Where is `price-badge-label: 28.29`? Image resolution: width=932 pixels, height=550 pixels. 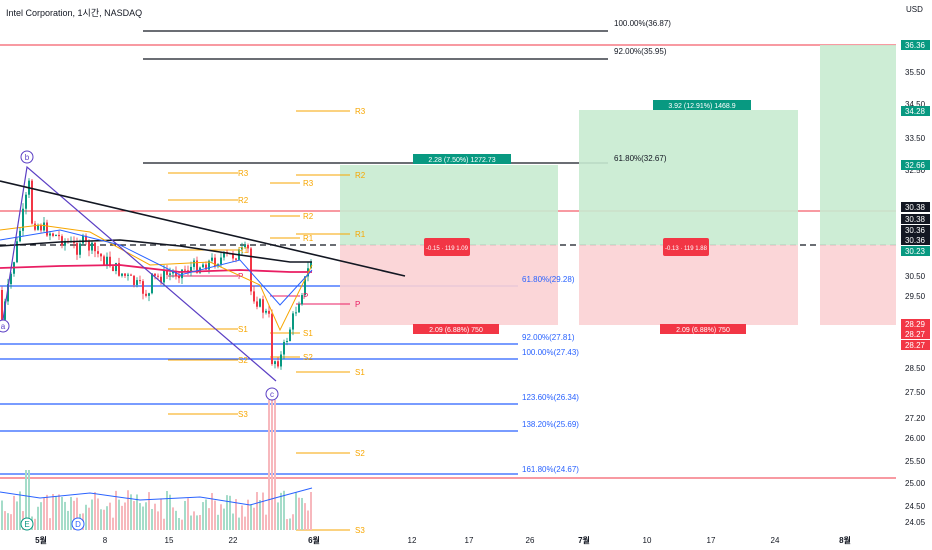 price-badge-label: 28.29 is located at coordinates (915, 324).